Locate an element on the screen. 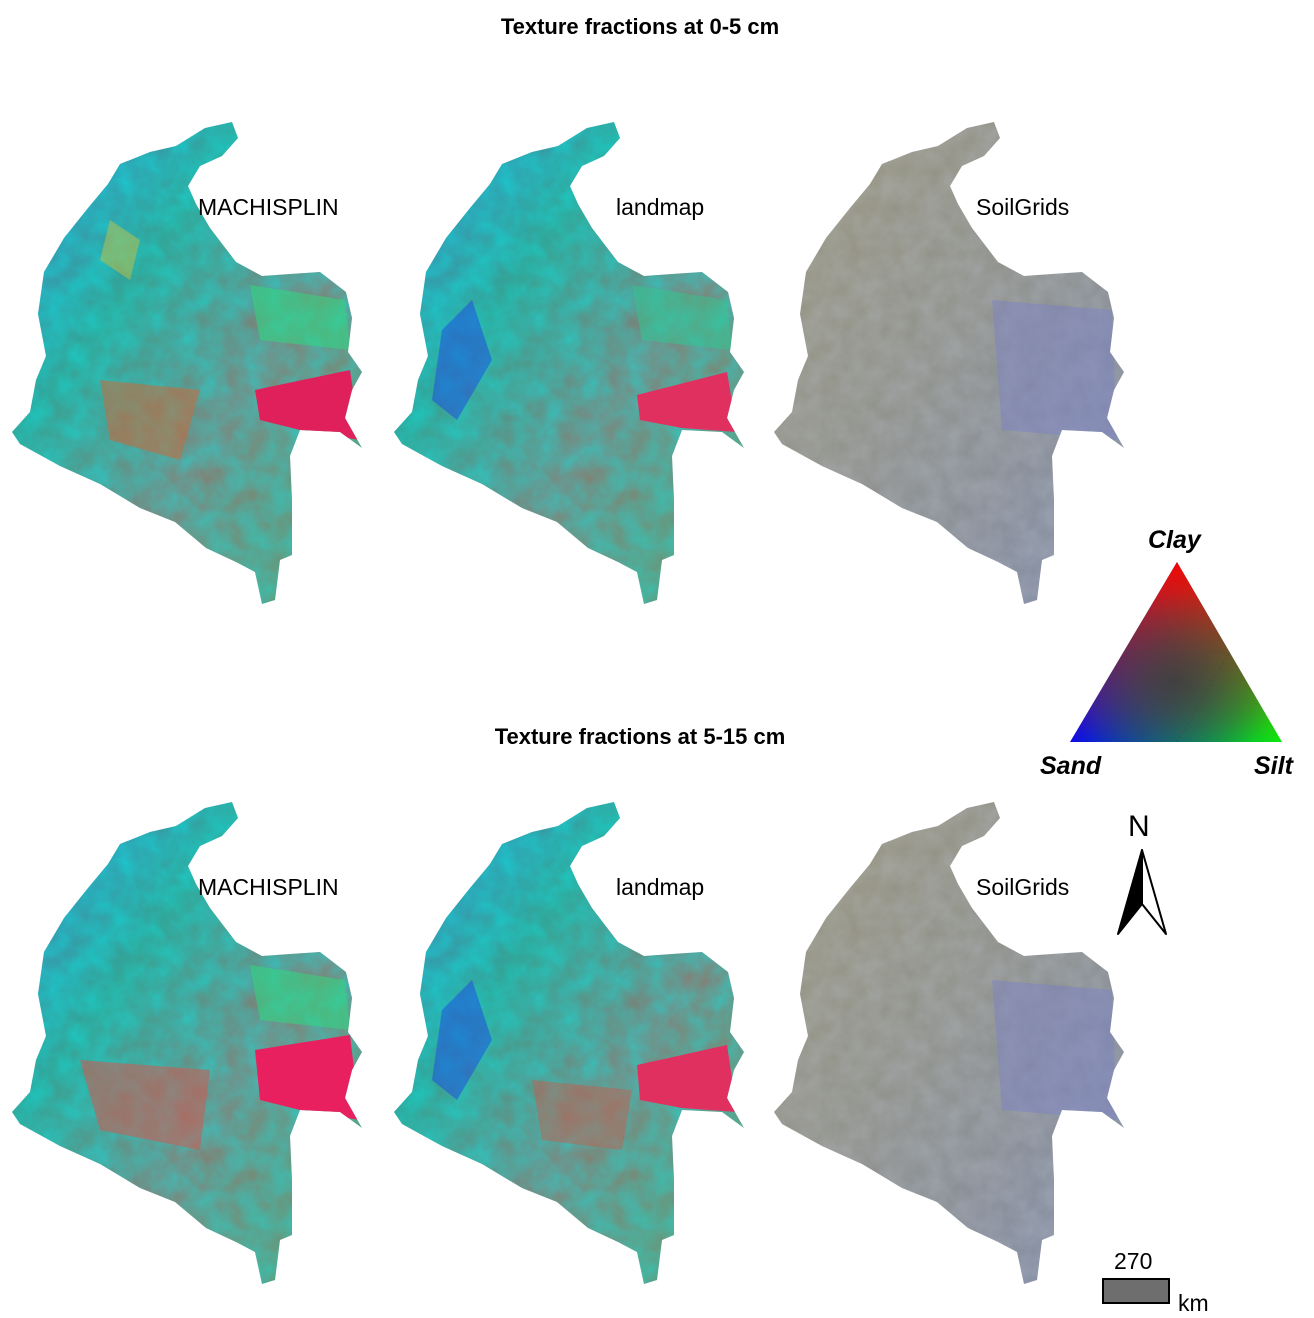  map-machisplin-5-15: MACHISPLIN is located at coordinates (190, 982).